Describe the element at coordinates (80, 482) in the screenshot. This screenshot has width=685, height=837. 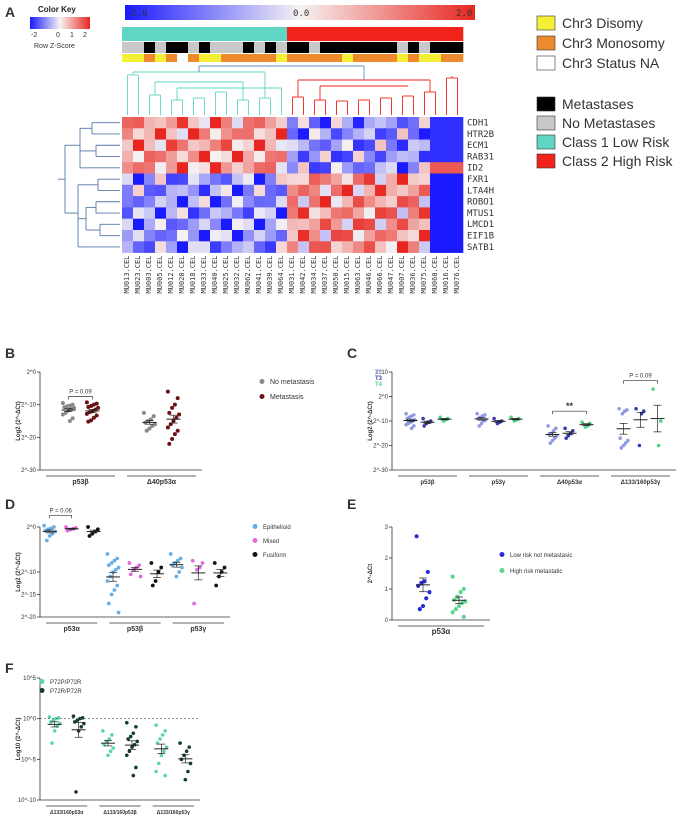
I see `group-label: p53β` at that location.